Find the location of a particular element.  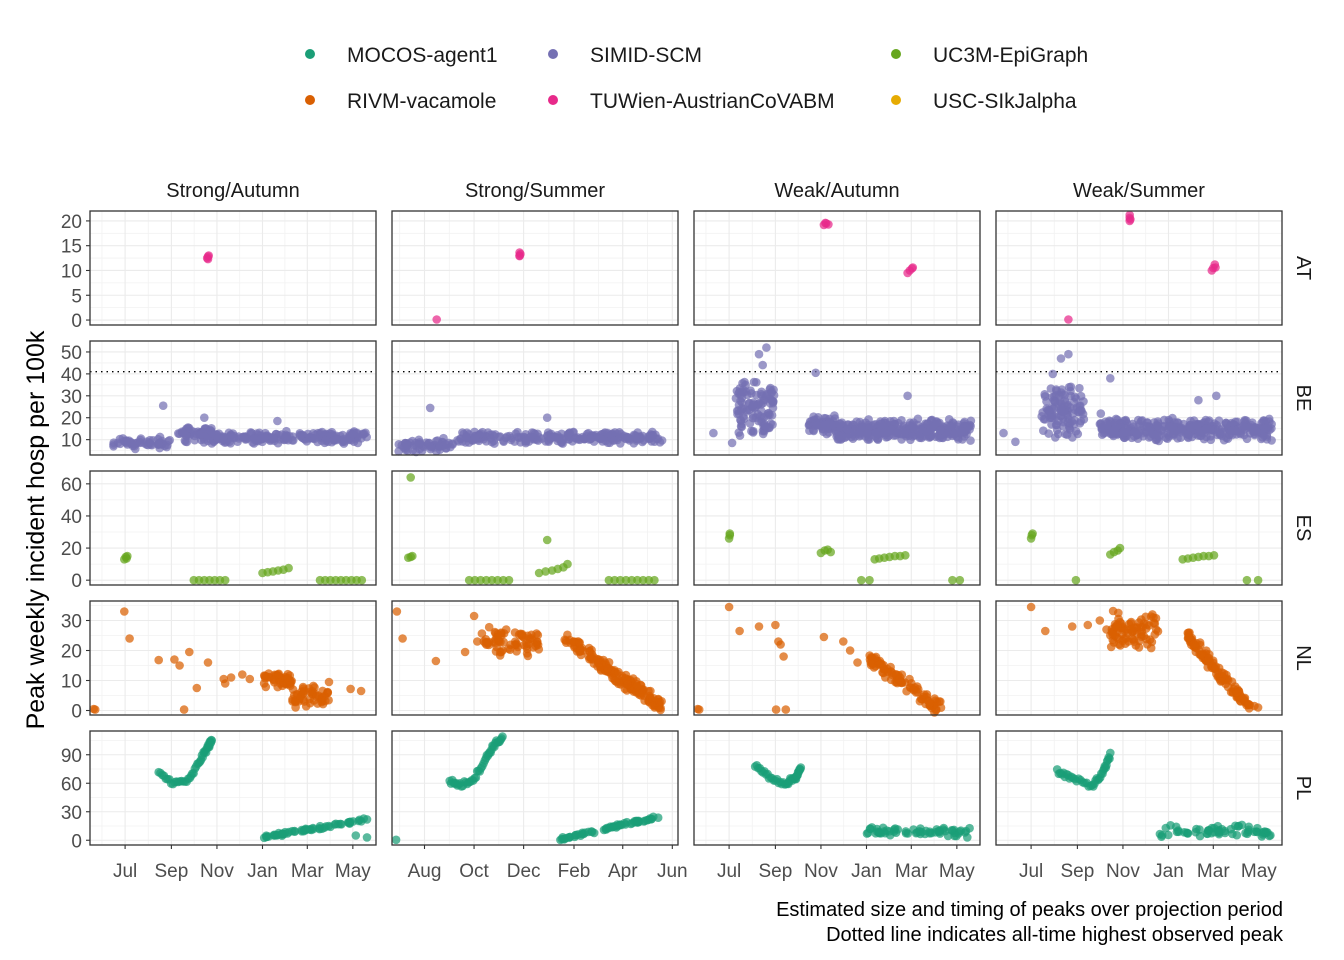

row-strip-PL: PL is located at coordinates (1303, 788).